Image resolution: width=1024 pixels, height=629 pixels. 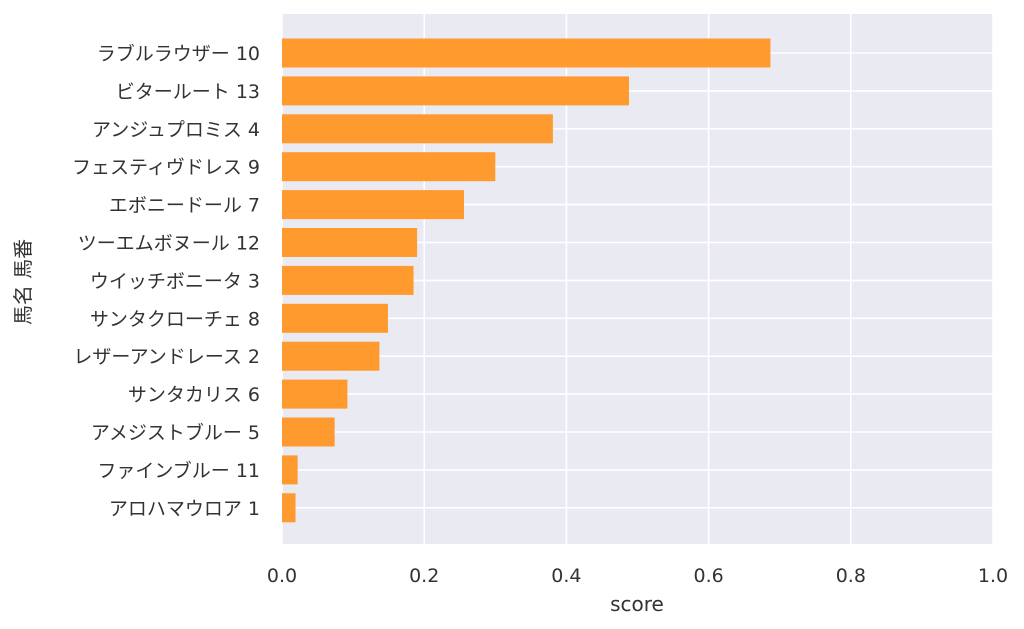 What do you see at coordinates (184, 509) in the screenshot?
I see `y-tick-label: アロハマウロア 1` at bounding box center [184, 509].